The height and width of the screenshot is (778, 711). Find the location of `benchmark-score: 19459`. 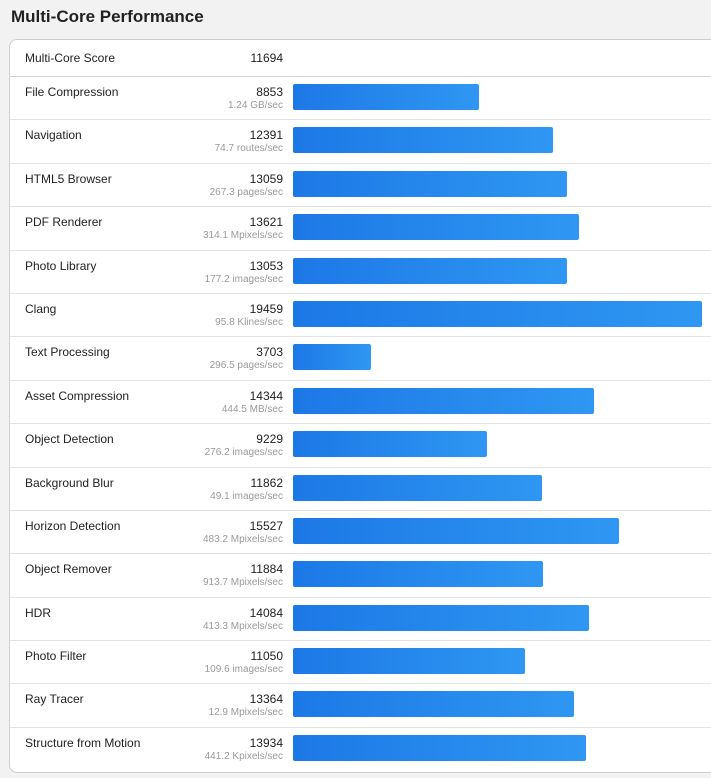

benchmark-score: 19459 is located at coordinates (266, 308).